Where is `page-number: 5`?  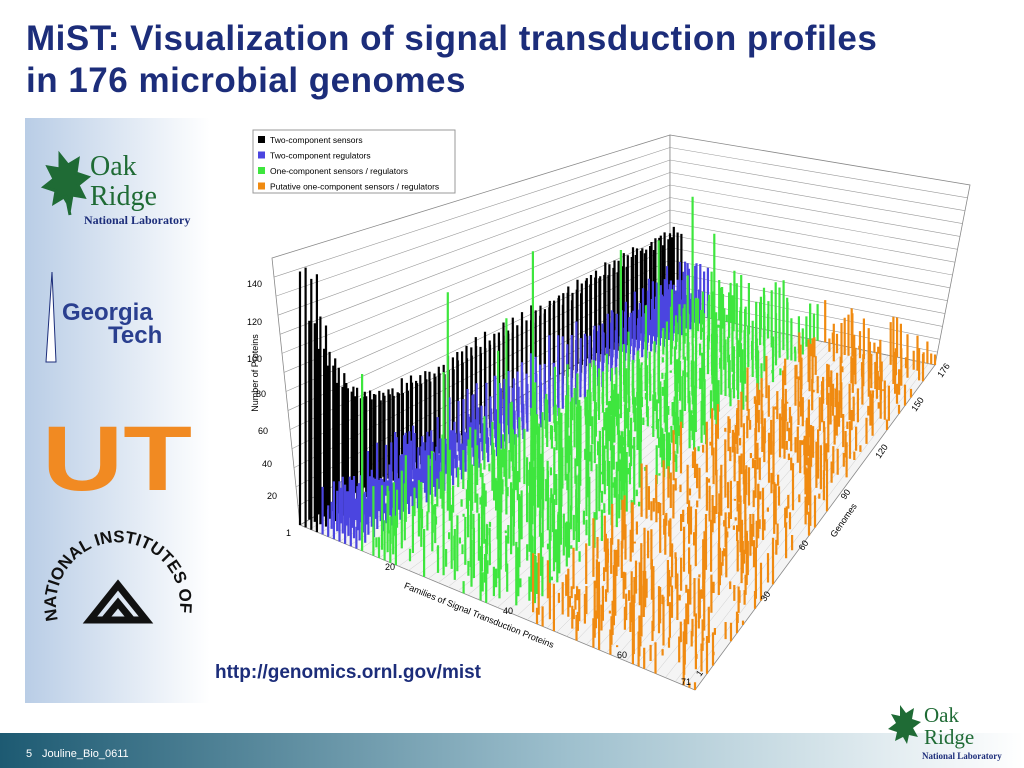 page-number: 5 is located at coordinates (29, 754).